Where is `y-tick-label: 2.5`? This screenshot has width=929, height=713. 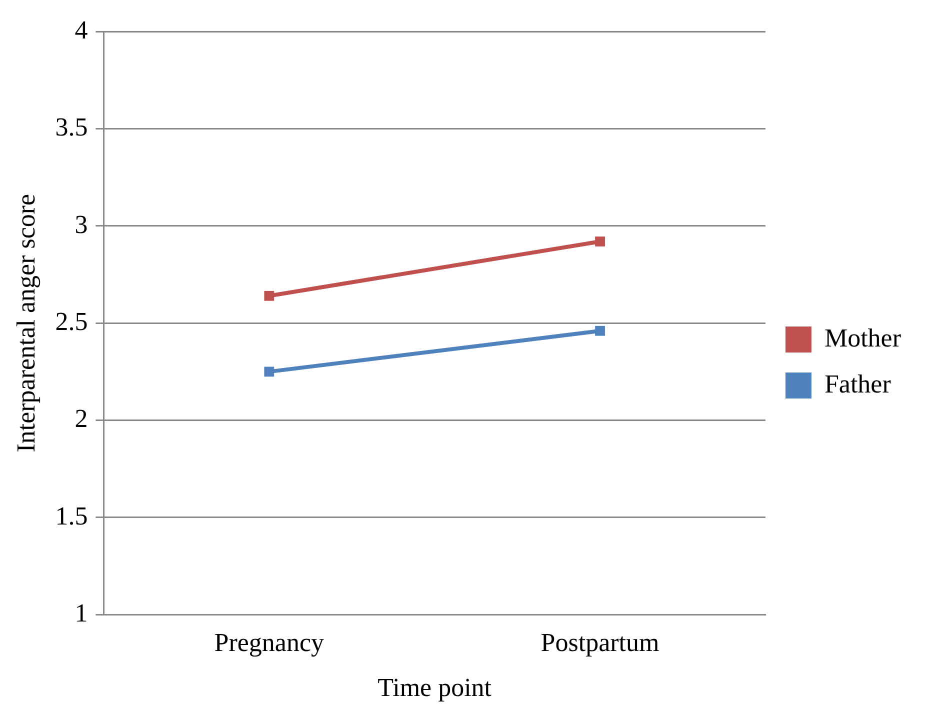
y-tick-label: 2.5 is located at coordinates (71, 321).